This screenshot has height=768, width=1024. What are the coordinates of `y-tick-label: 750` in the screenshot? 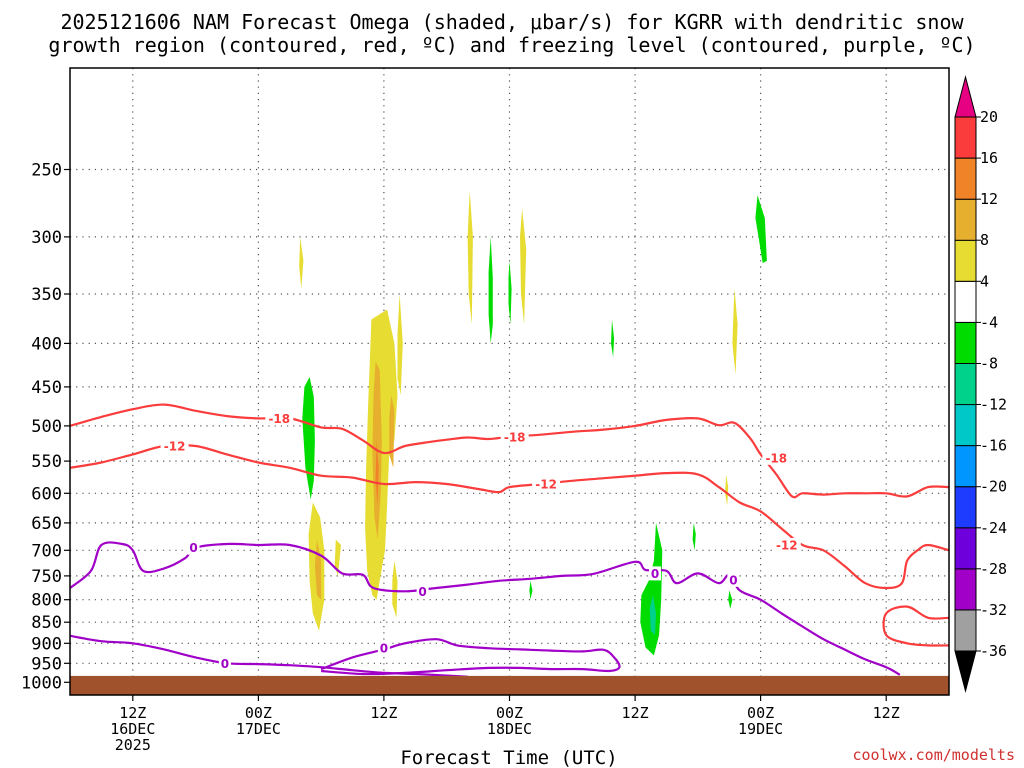 It's located at (46, 577).